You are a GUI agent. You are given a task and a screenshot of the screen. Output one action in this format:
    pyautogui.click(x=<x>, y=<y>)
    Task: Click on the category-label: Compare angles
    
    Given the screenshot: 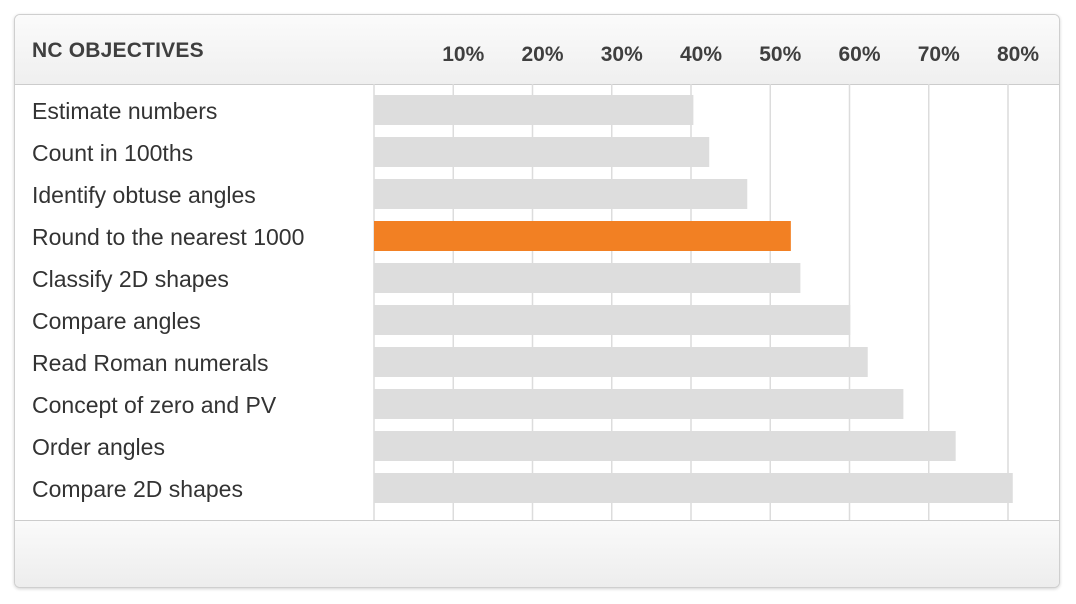 What is the action you would take?
    pyautogui.click(x=116, y=321)
    